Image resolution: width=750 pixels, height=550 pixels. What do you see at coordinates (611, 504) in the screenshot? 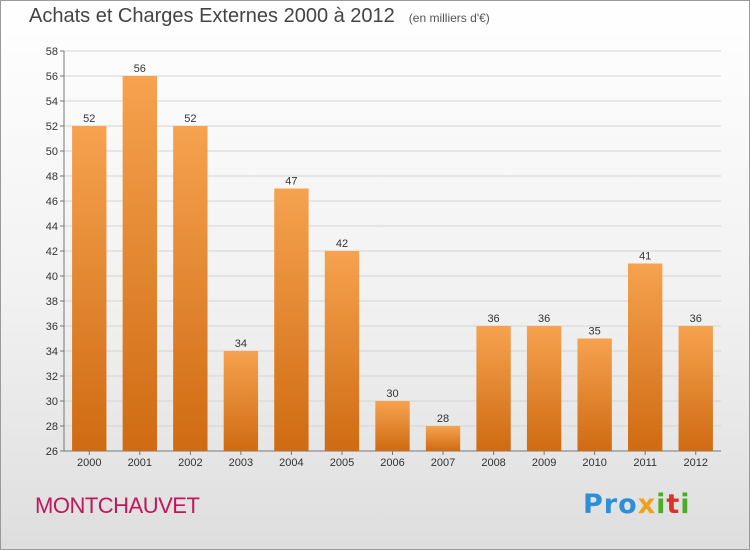
I see `logo-letter: r` at bounding box center [611, 504].